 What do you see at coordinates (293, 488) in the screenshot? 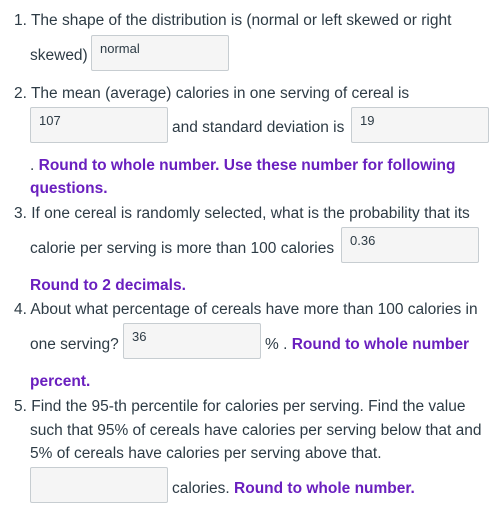
I see `question-5-suffix-line: calories. Round to whole number.` at bounding box center [293, 488].